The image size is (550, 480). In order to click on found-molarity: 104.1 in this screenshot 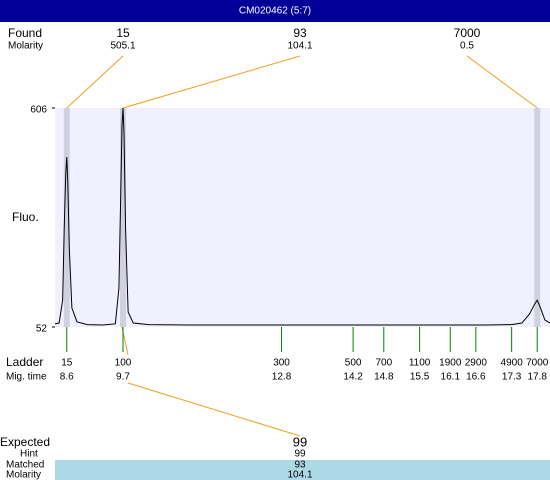, I will do `click(299, 46)`.